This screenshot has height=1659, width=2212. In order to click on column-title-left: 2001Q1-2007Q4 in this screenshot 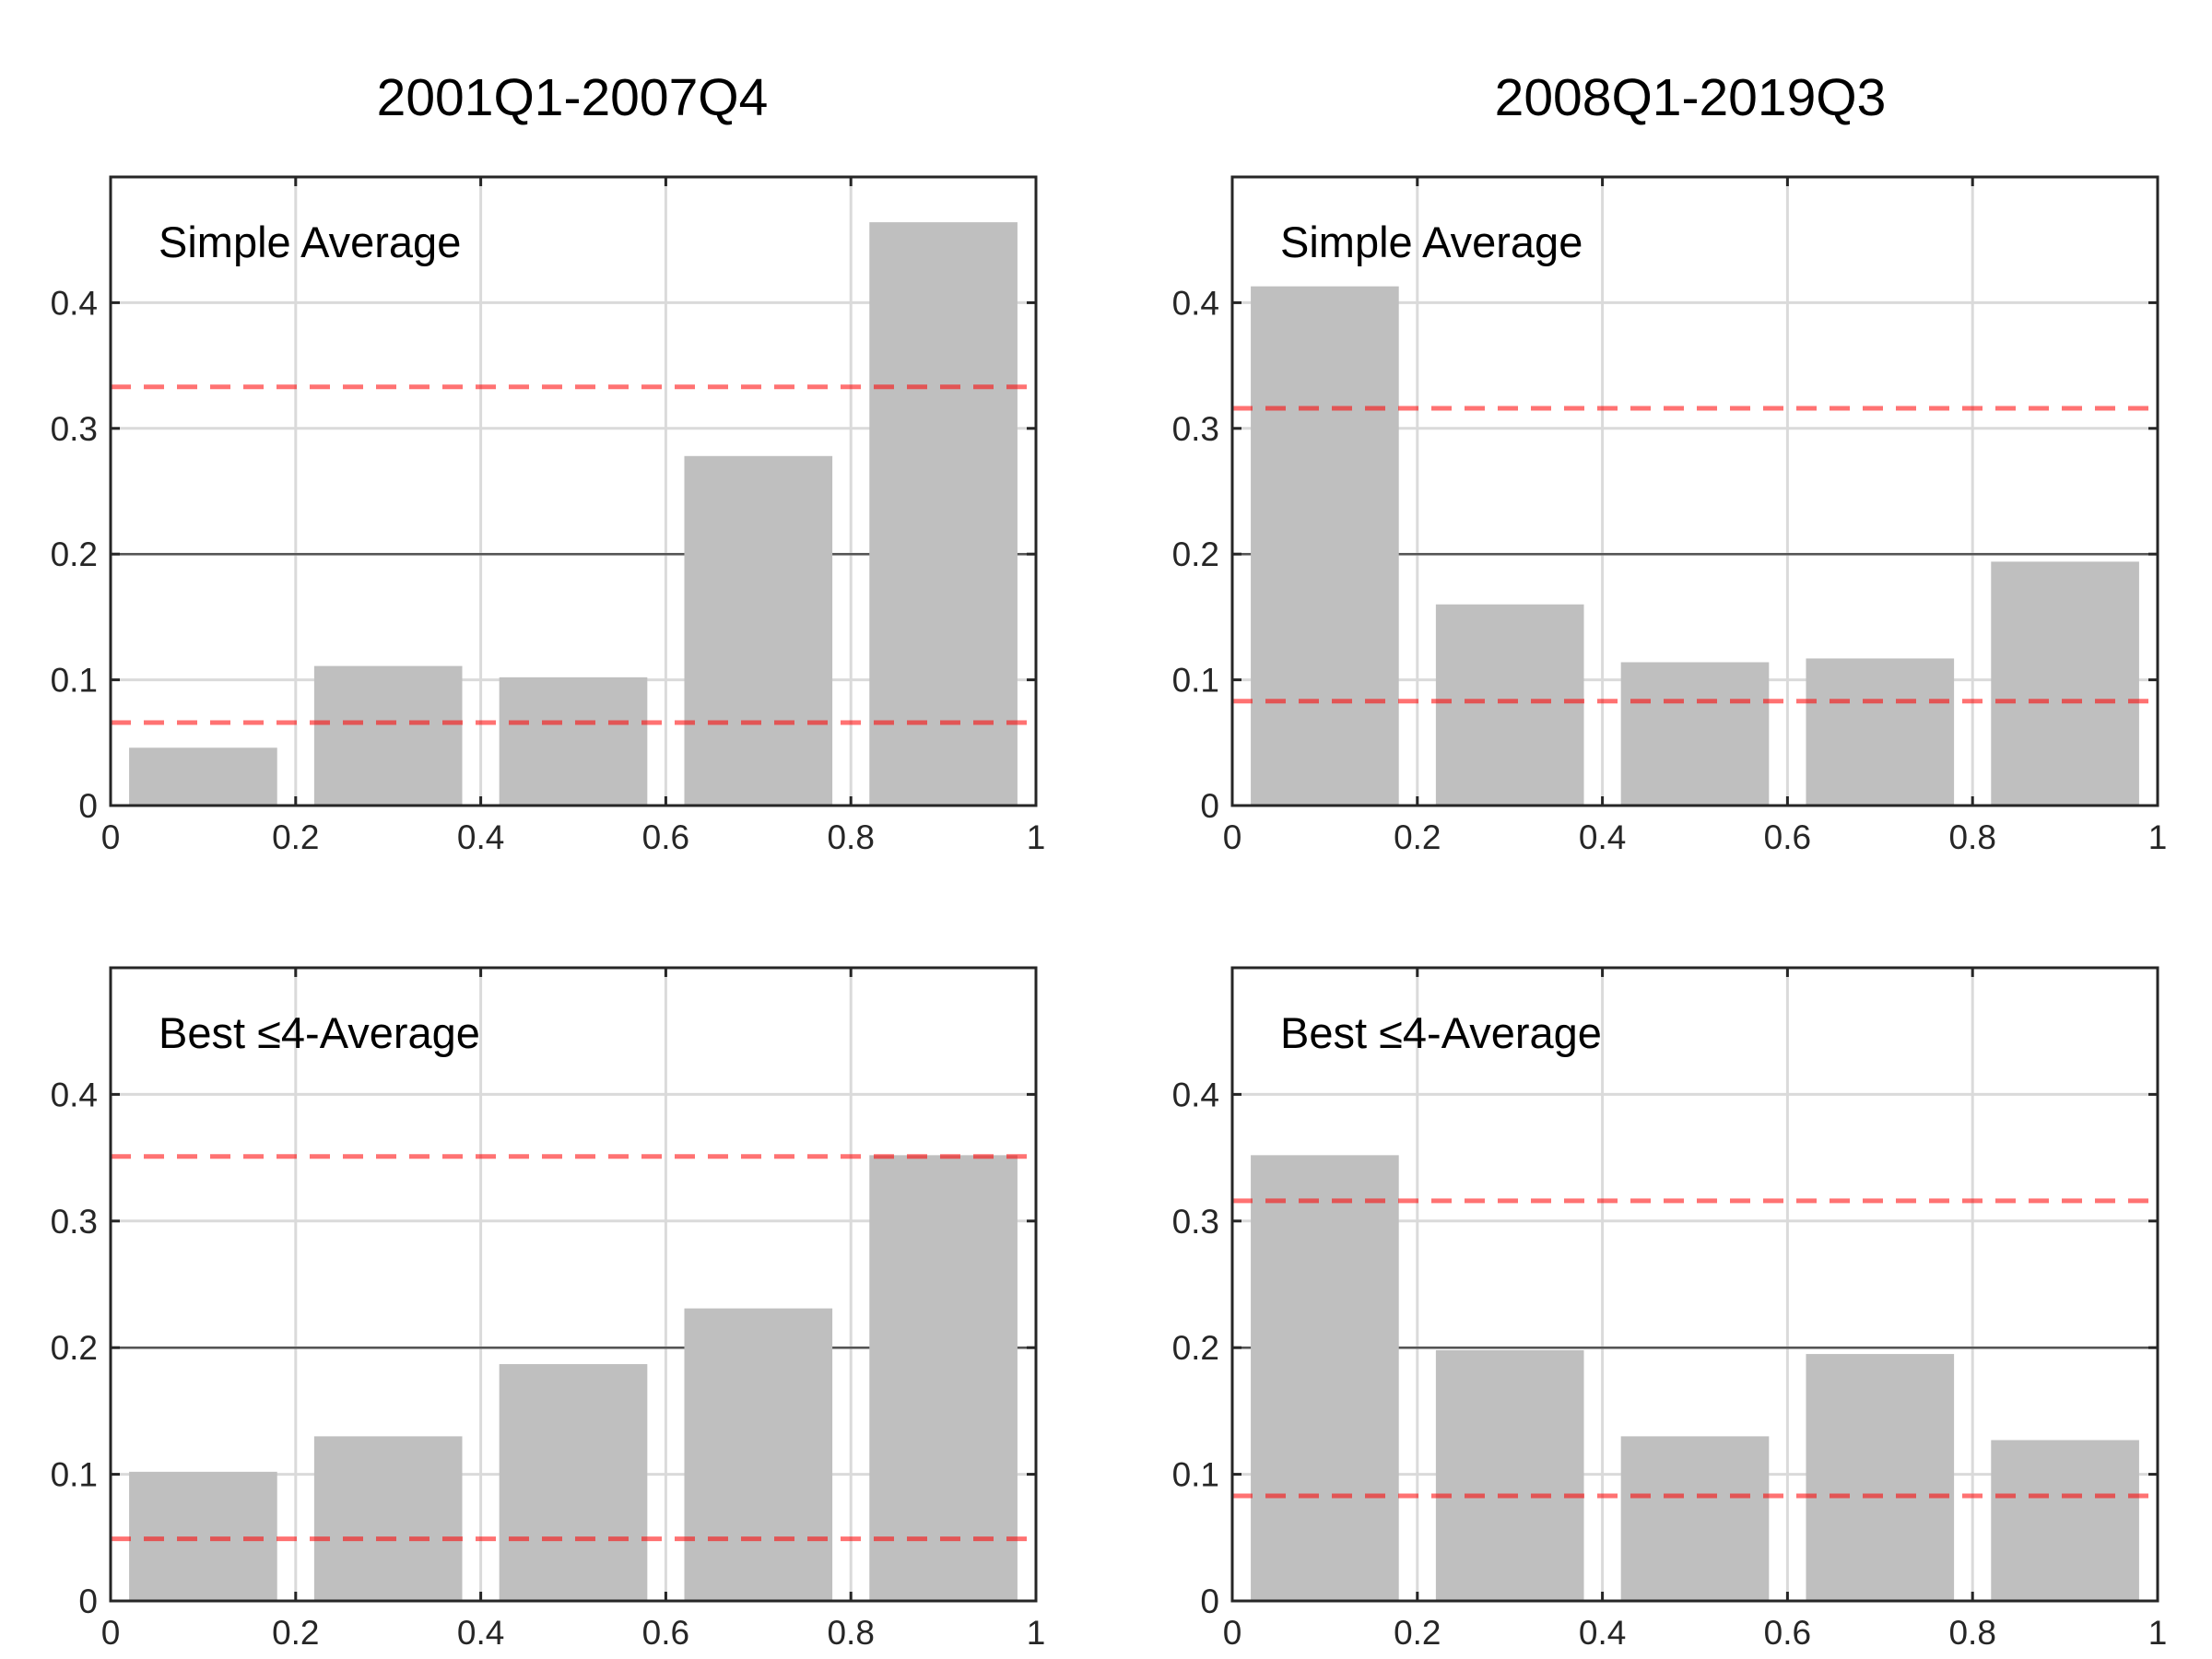, I will do `click(573, 97)`.